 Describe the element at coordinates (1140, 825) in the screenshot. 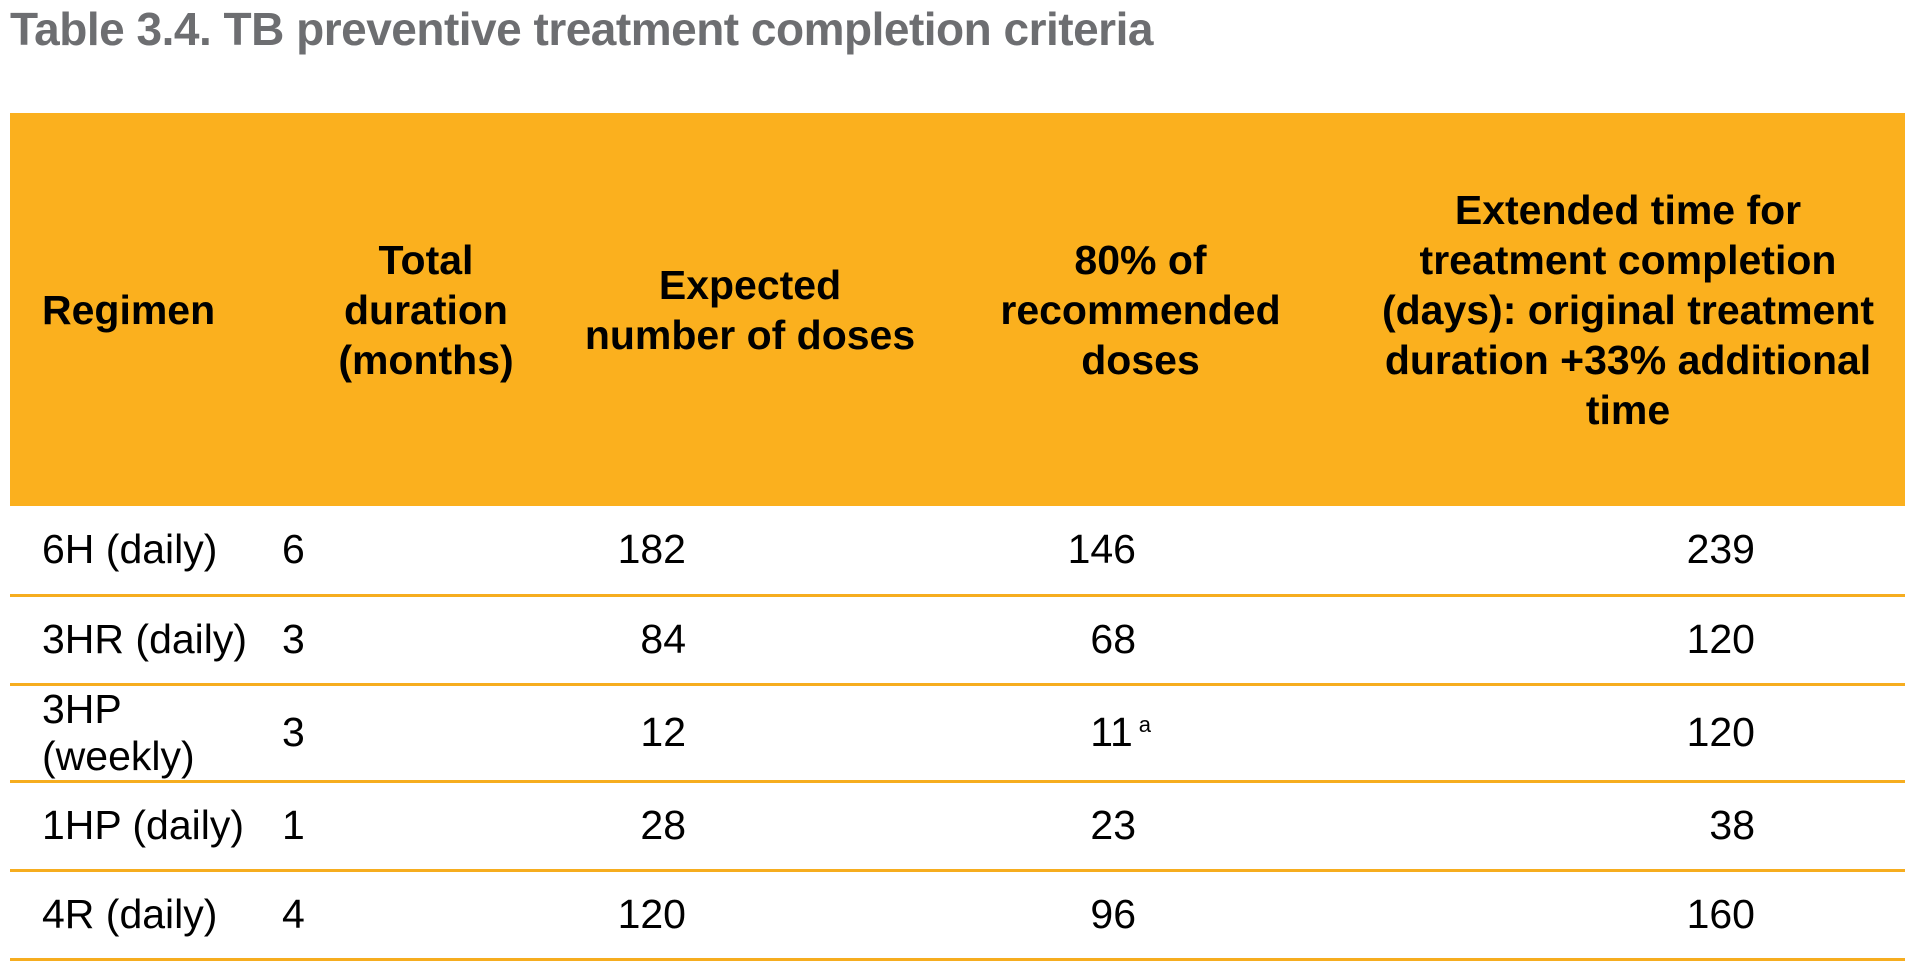

I see `eighty-percent-cell: 23` at that location.